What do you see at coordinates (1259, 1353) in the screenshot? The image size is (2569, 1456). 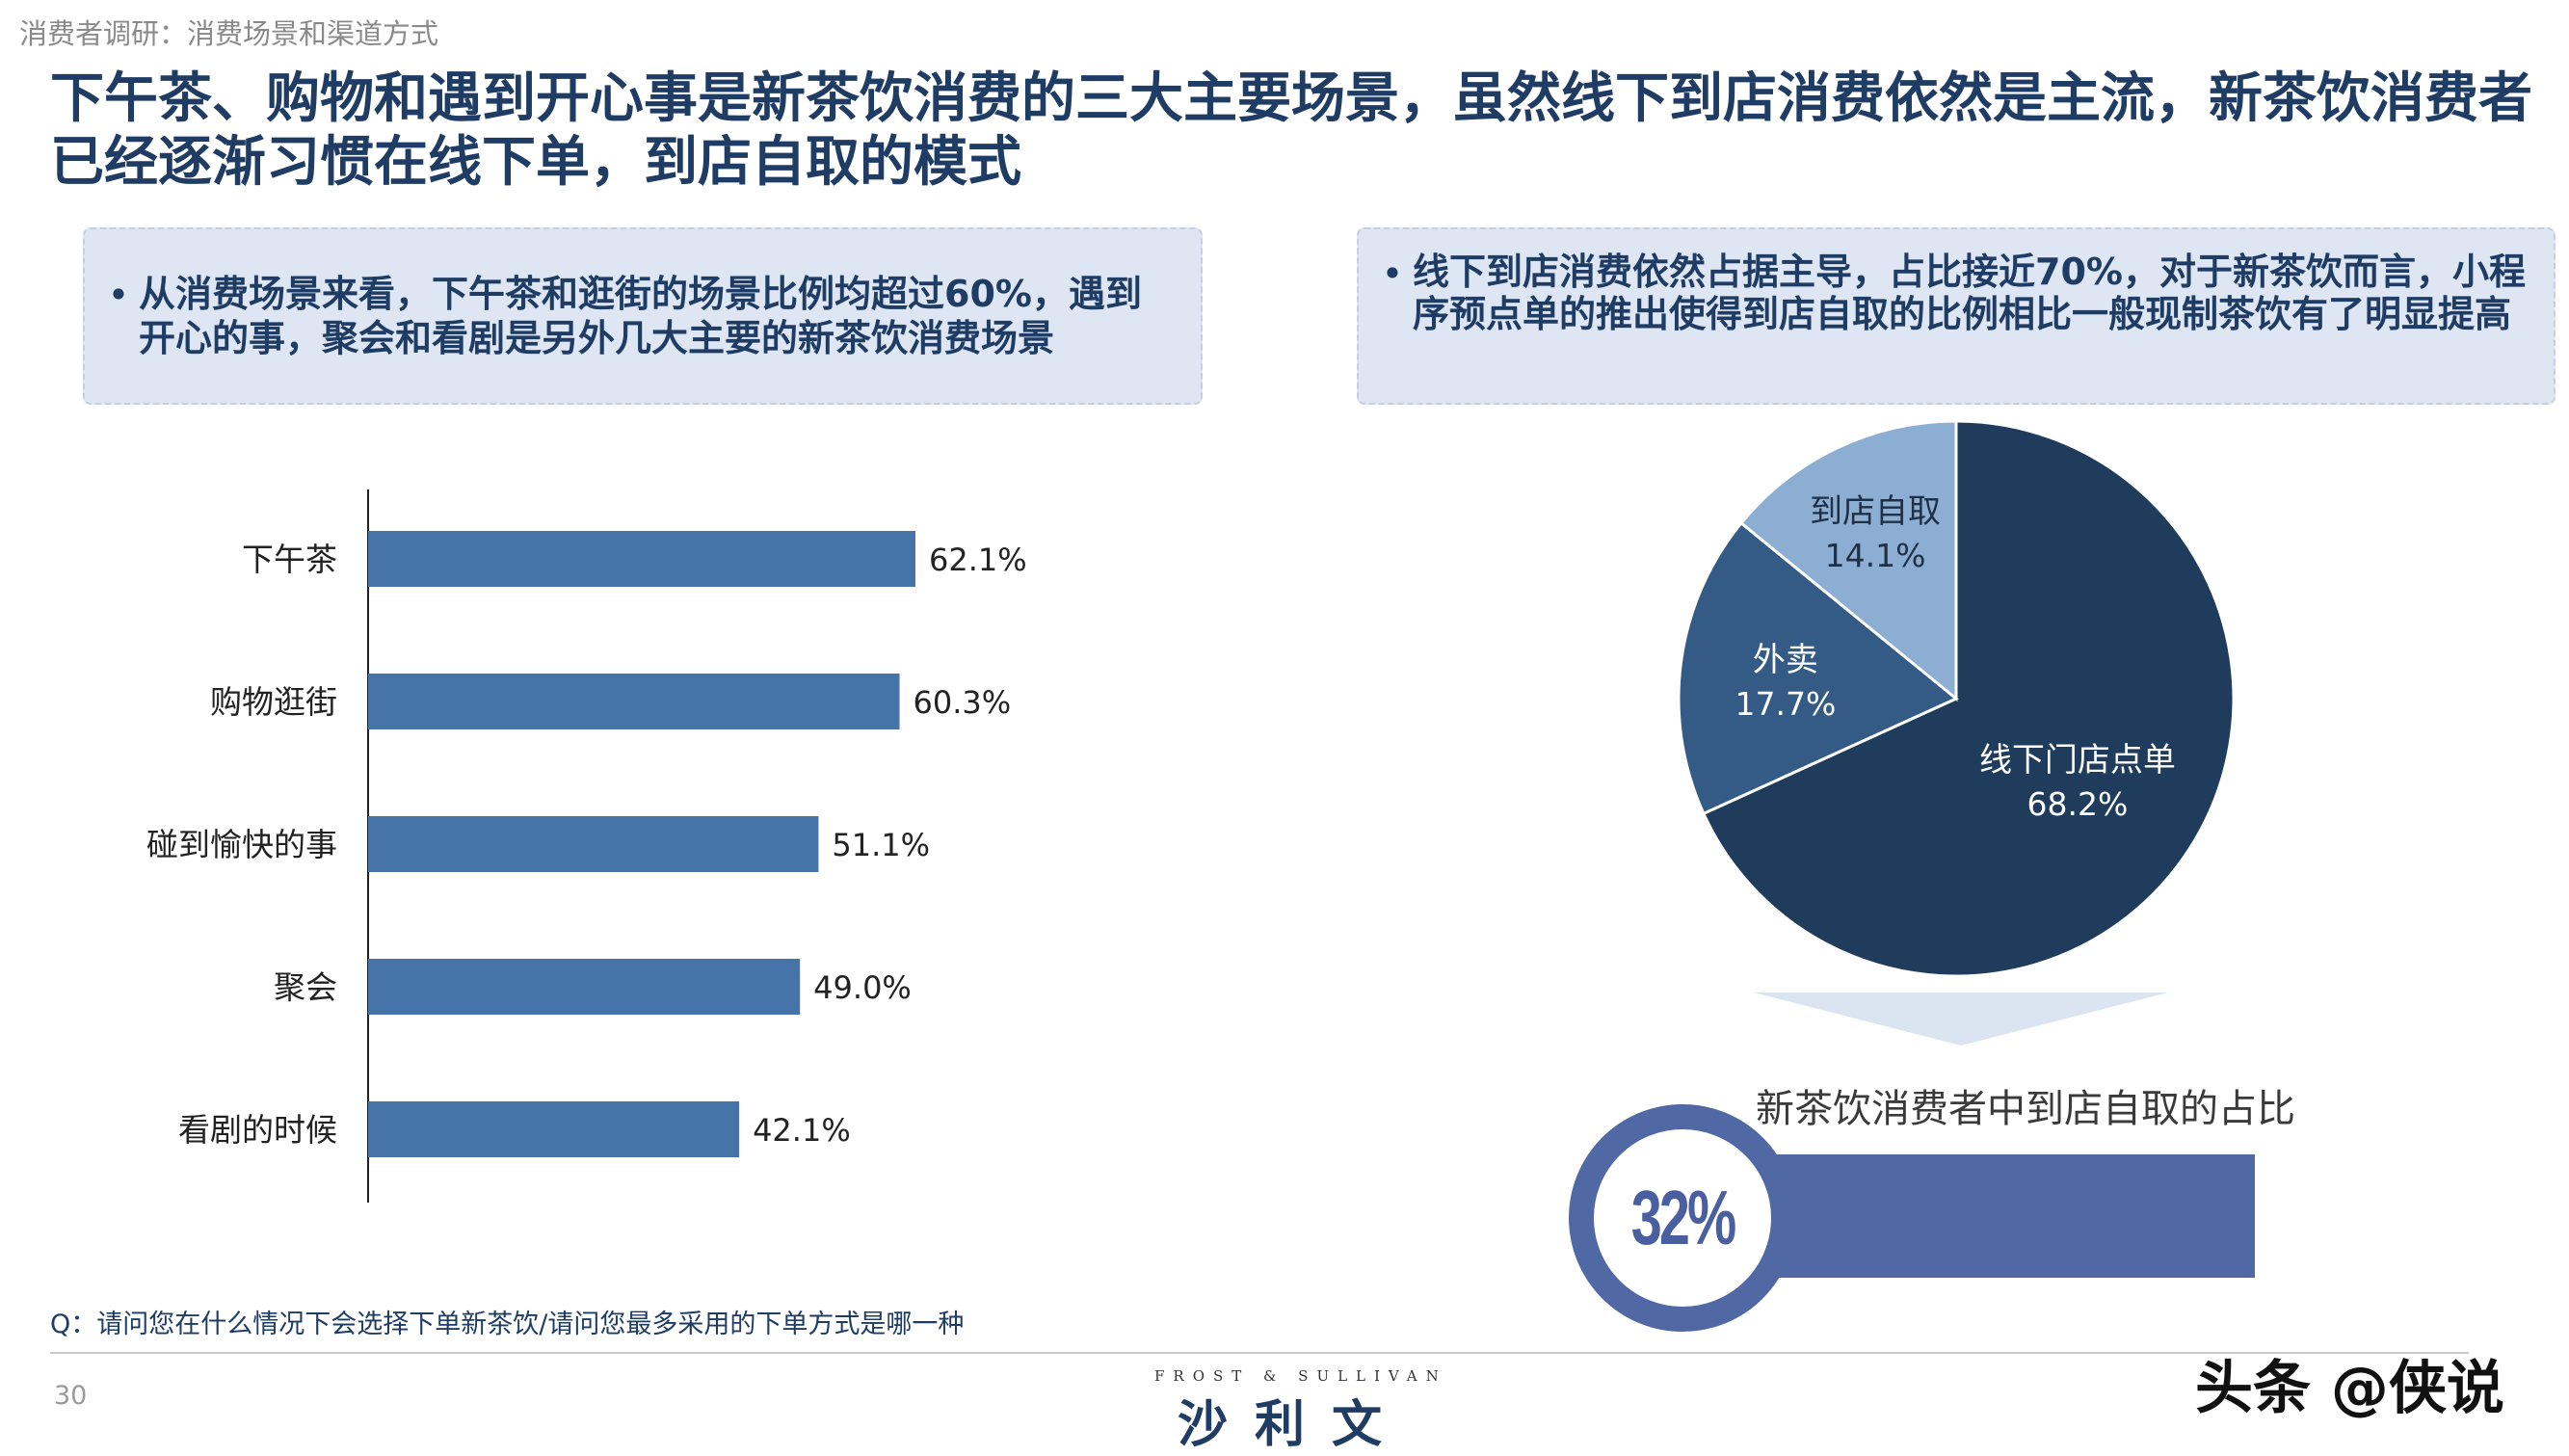 I see `footer-divider` at bounding box center [1259, 1353].